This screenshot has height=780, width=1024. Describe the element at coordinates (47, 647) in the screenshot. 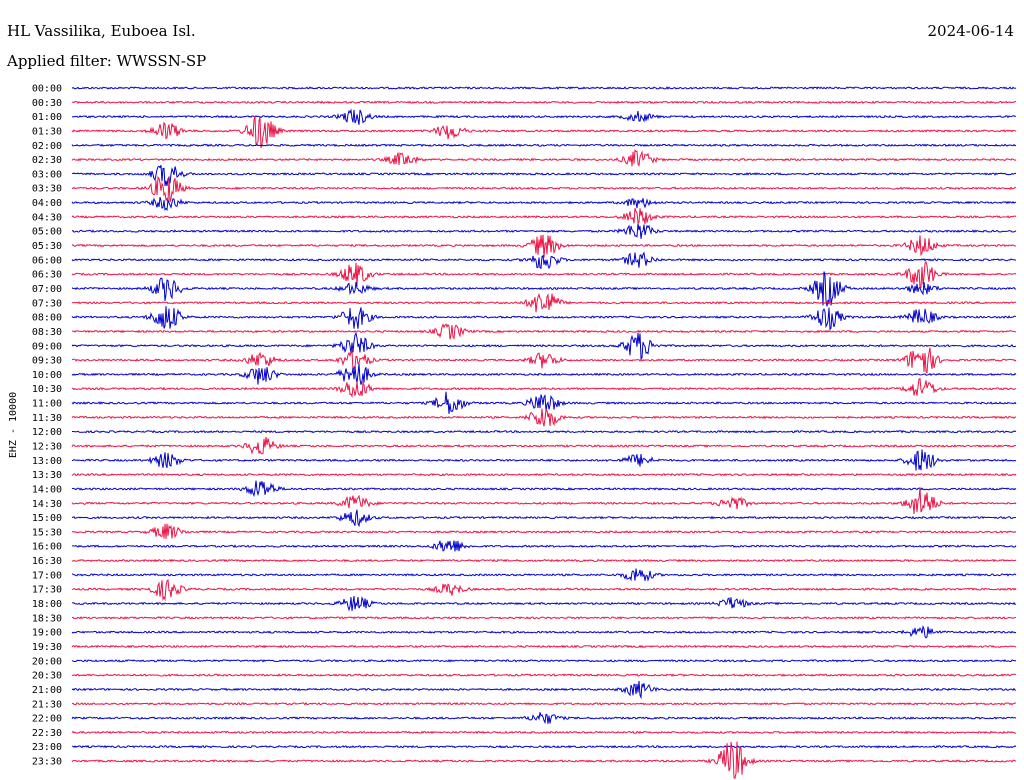

I see `tick-label: 19:30` at that location.